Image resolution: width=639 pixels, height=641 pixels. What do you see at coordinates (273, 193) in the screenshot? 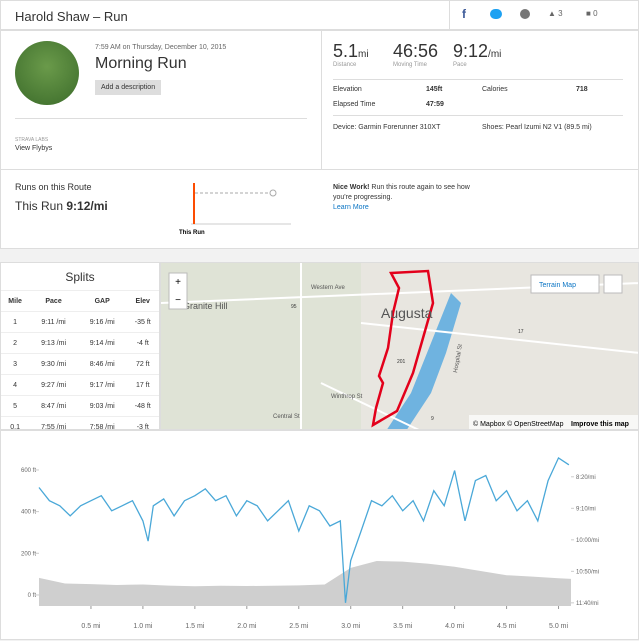
I see `route-point` at bounding box center [273, 193].